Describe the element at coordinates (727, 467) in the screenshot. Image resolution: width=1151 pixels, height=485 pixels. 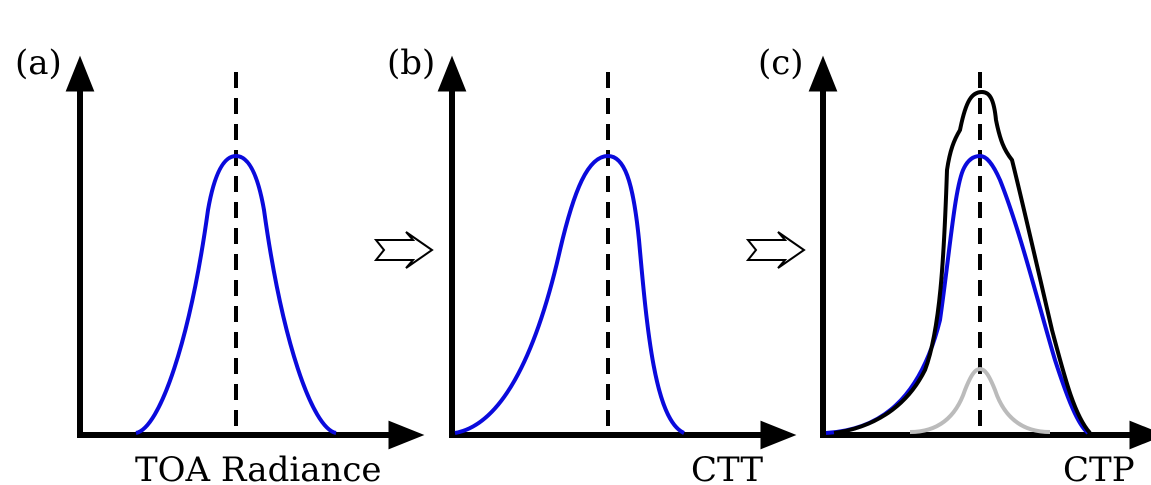
I see `panel-b-x-axis-label: CTT` at that location.